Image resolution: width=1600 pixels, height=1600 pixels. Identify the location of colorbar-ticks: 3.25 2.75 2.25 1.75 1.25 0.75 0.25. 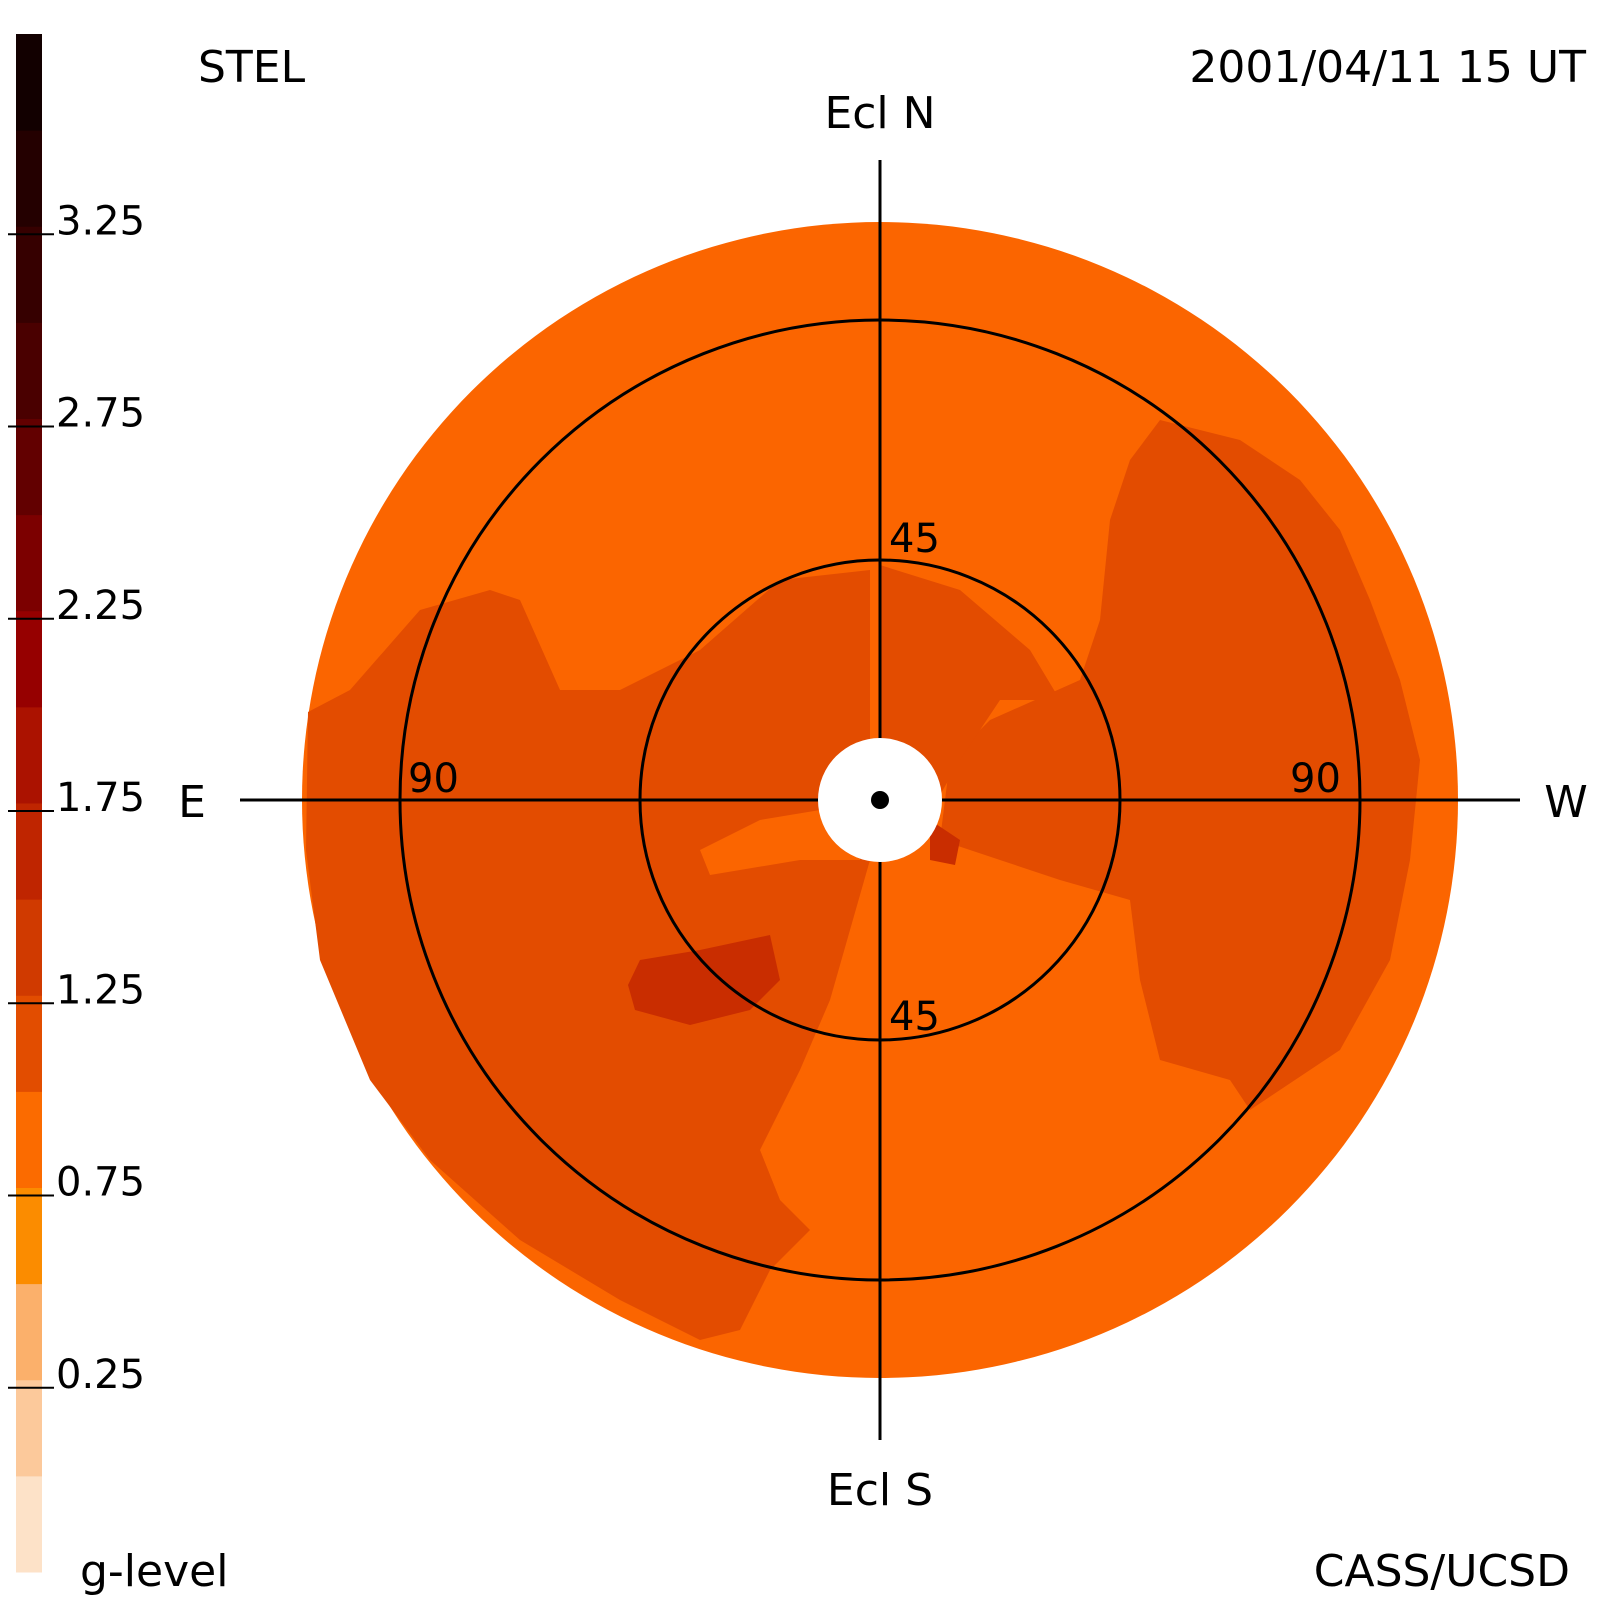
(76, 798).